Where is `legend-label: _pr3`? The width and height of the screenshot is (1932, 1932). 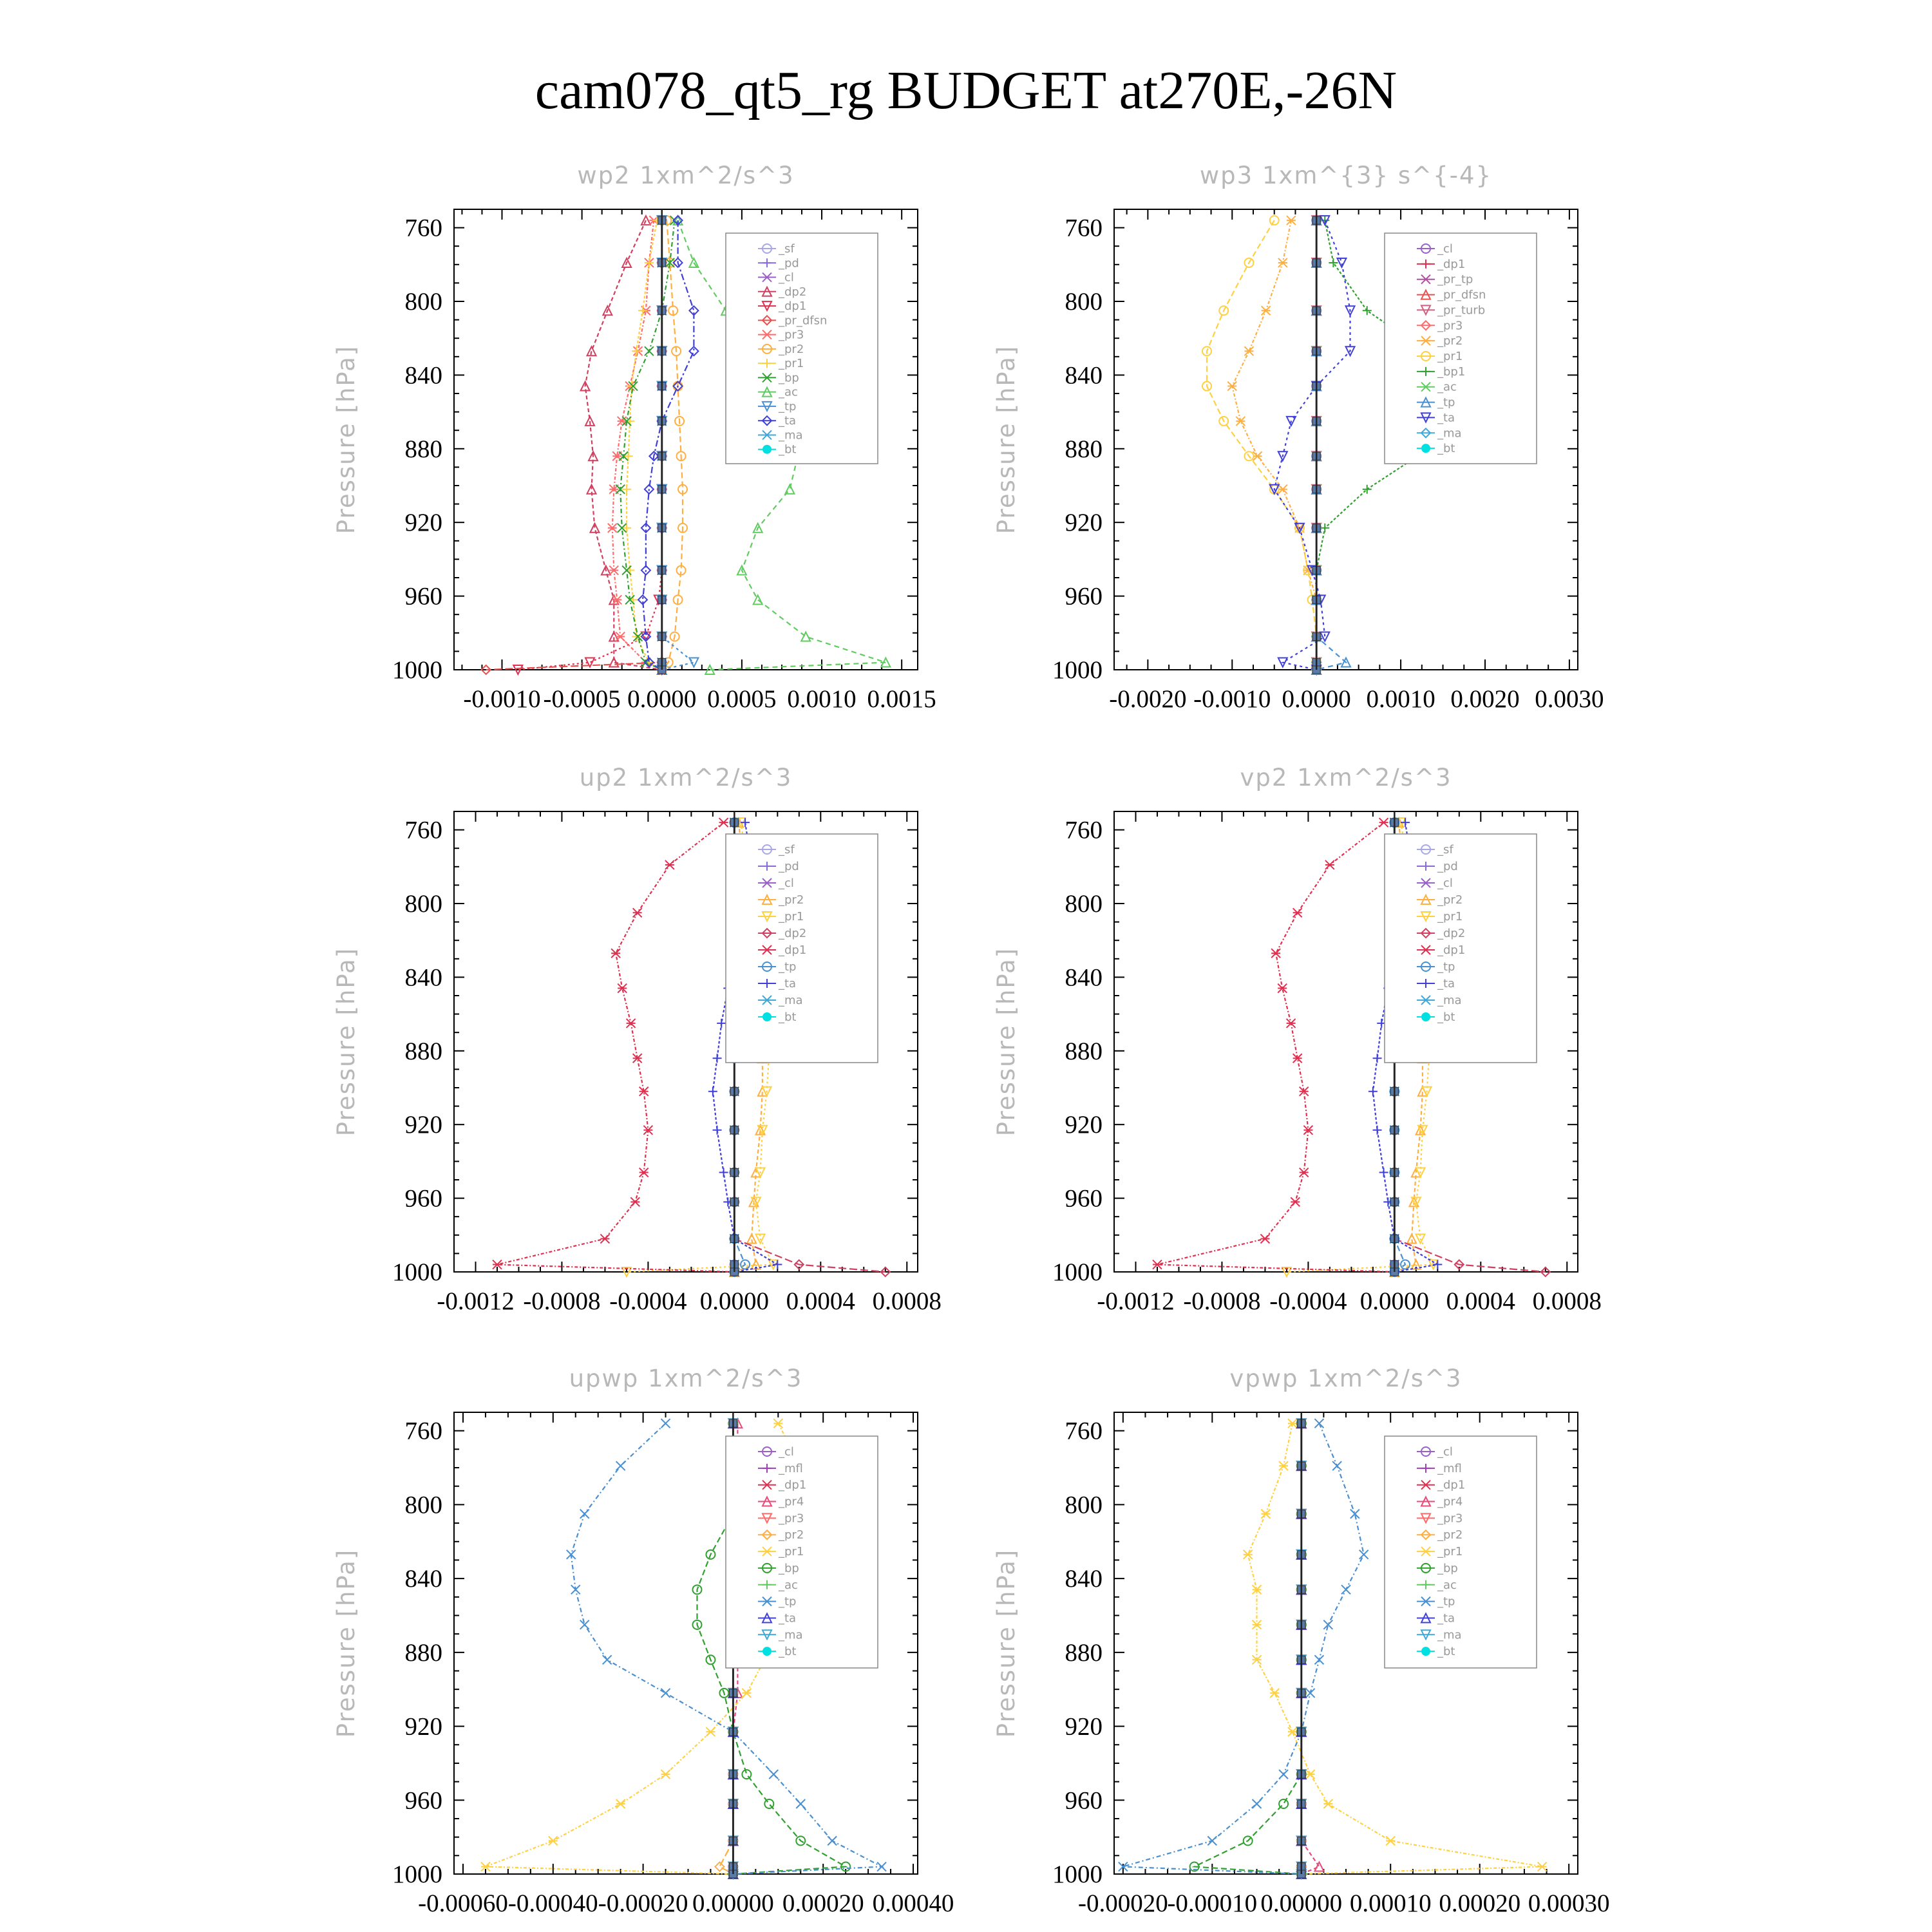 legend-label: _pr3 is located at coordinates (791, 335).